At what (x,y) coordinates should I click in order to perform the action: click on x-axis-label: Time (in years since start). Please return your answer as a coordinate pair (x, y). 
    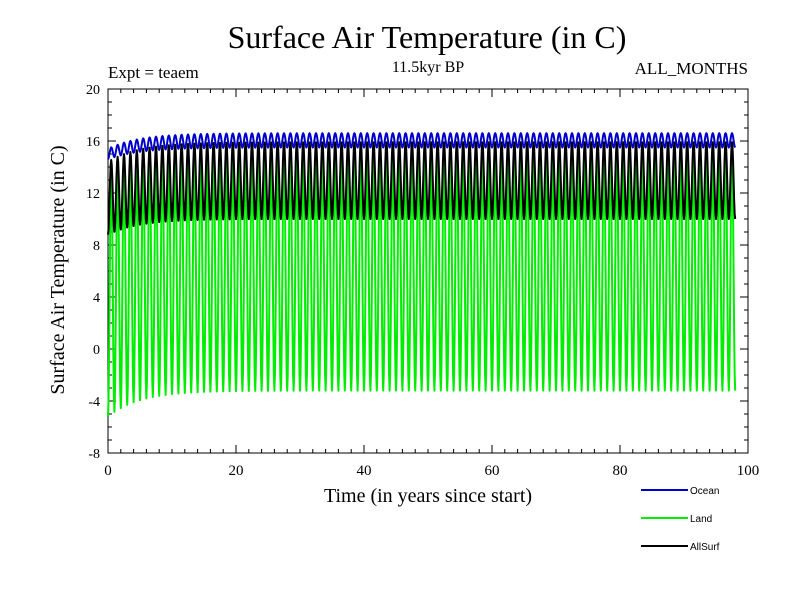
    Looking at the image, I should click on (428, 496).